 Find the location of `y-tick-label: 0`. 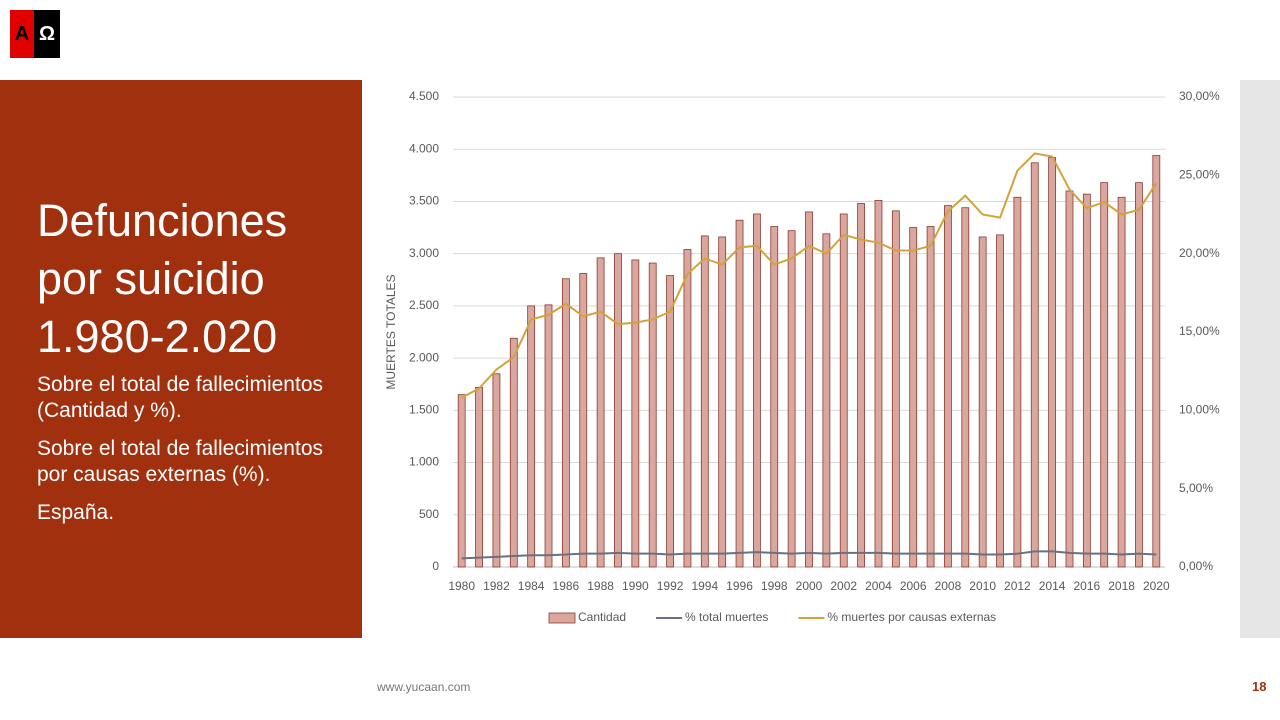

y-tick-label: 0 is located at coordinates (435, 566).